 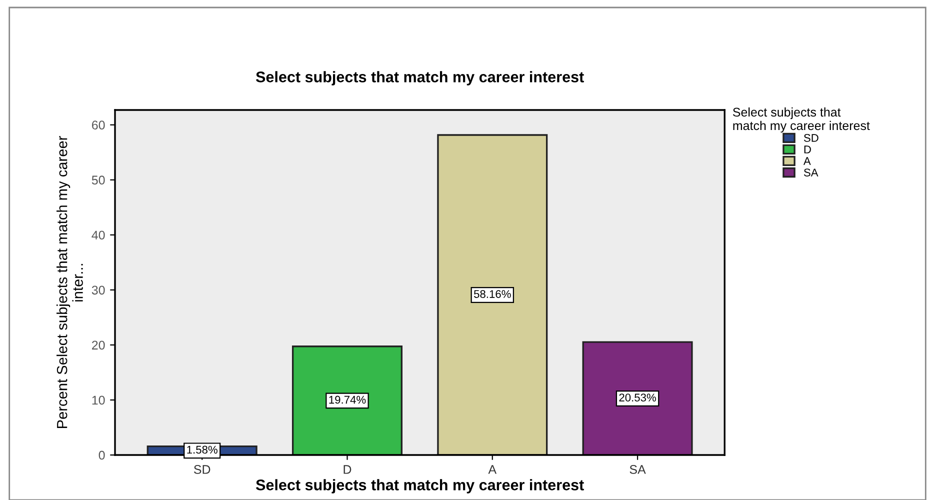 What do you see at coordinates (807, 150) in the screenshot?
I see `legend-label: D` at bounding box center [807, 150].